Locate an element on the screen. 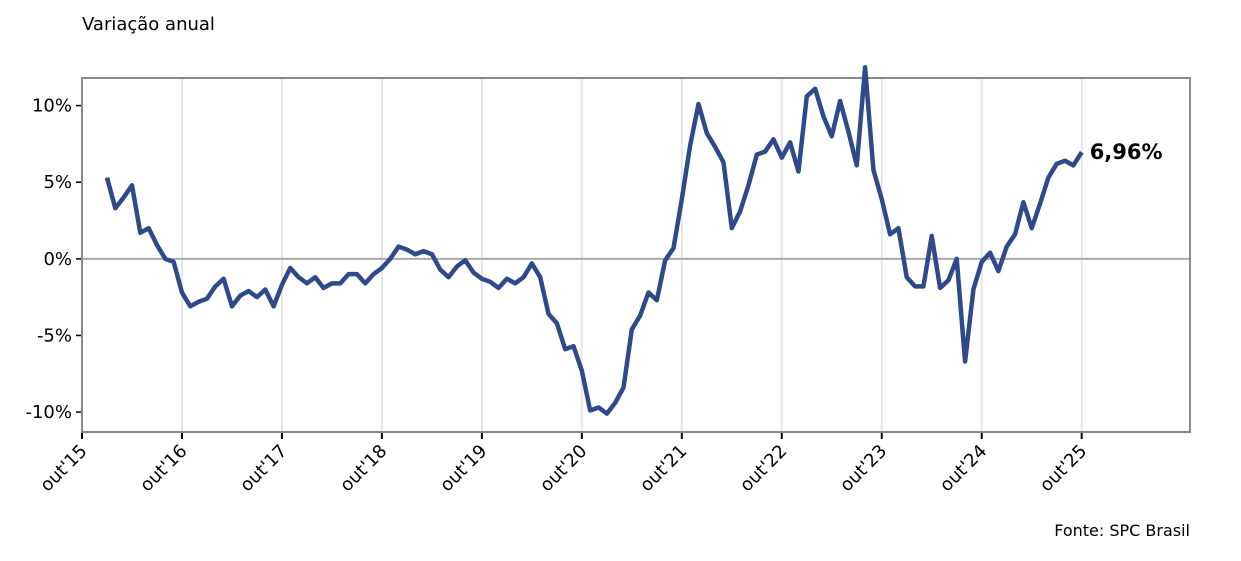 This screenshot has width=1241, height=561. x-tick-label: out'20 is located at coordinates (563, 468).